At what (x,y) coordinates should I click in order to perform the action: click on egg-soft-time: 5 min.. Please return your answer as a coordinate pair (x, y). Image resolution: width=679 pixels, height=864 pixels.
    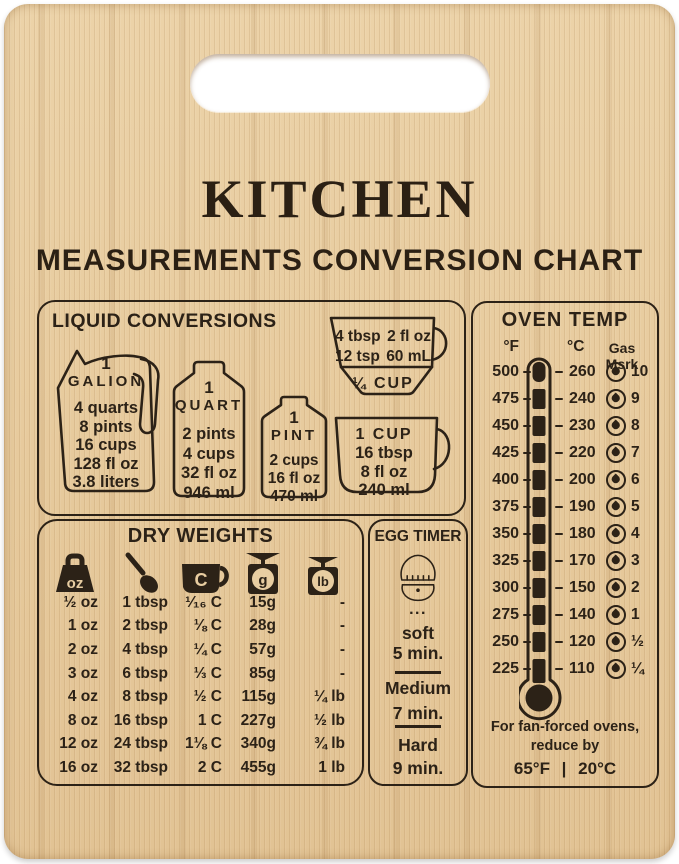
    Looking at the image, I should click on (418, 653).